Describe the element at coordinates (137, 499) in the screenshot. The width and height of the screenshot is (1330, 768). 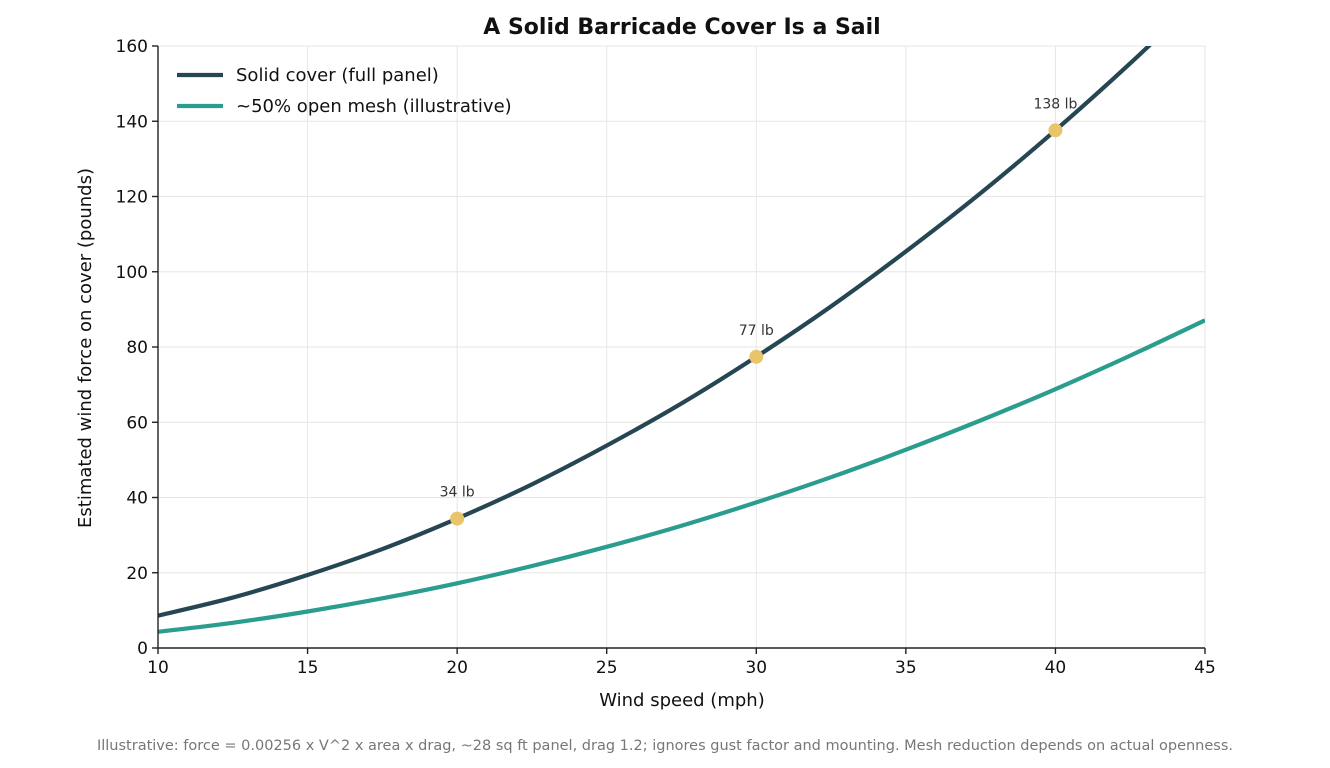
I see `y-tick-label-2: 40` at that location.